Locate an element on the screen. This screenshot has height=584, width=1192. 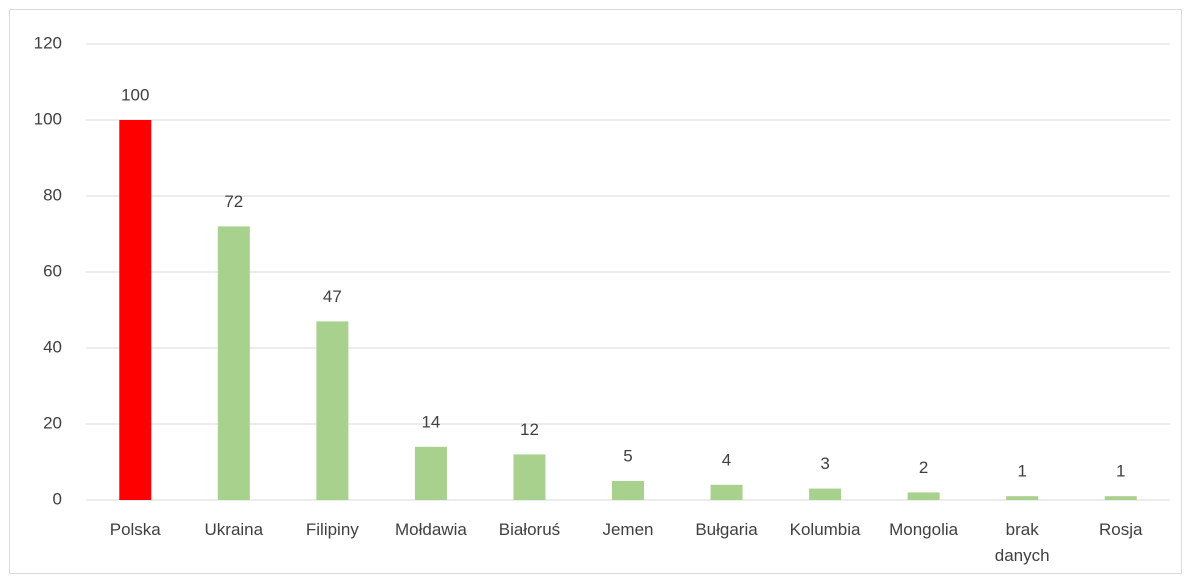
data-label: 14 is located at coordinates (430, 421).